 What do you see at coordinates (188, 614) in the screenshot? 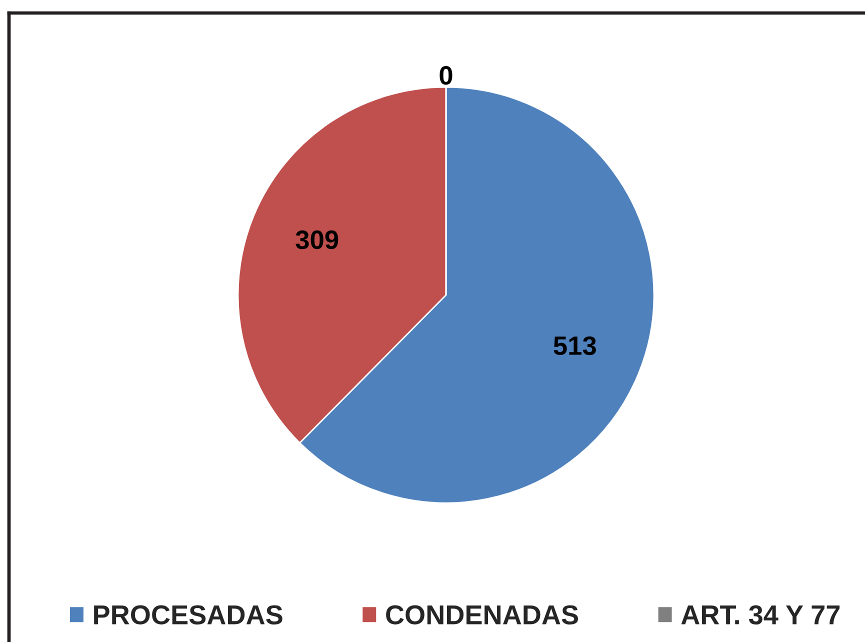
I see `legend-label: PROCESADAS` at bounding box center [188, 614].